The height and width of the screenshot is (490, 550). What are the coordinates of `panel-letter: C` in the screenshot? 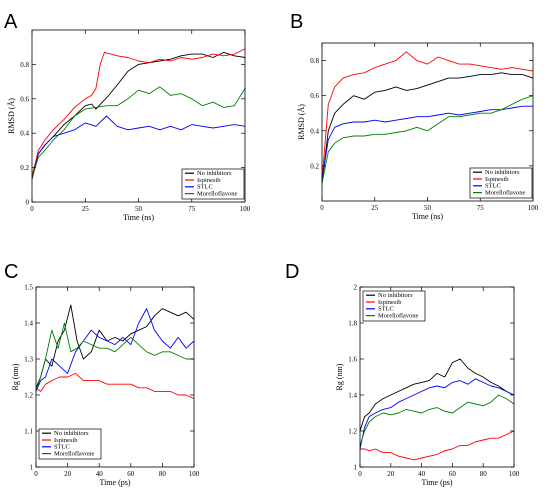 It's located at (11, 272).